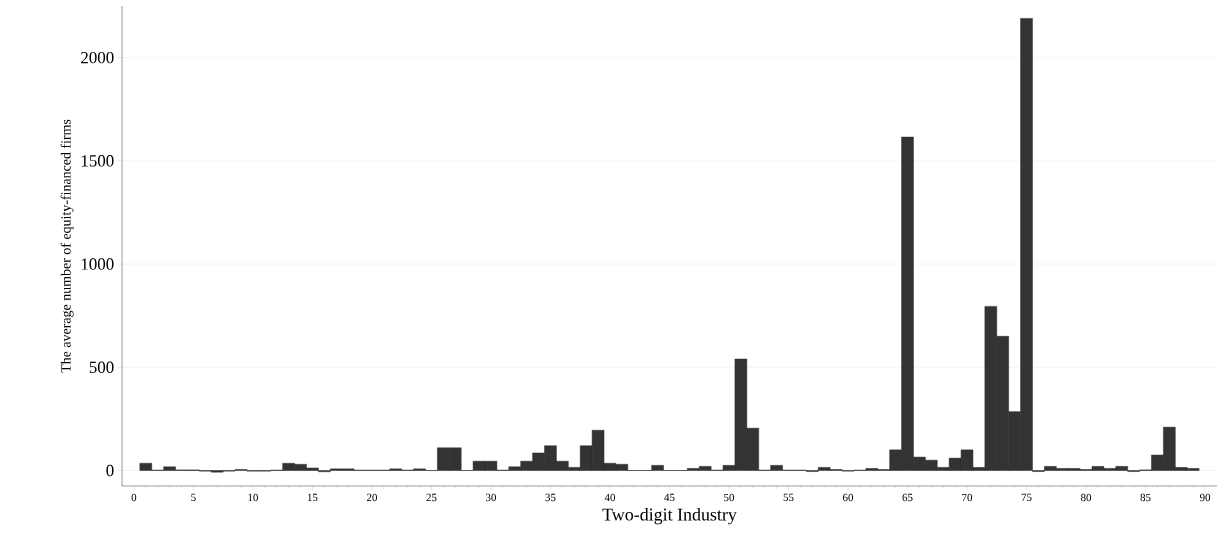 This screenshot has height=548, width=1227. What do you see at coordinates (253, 497) in the screenshot?
I see `x-tick-label: 10` at bounding box center [253, 497].